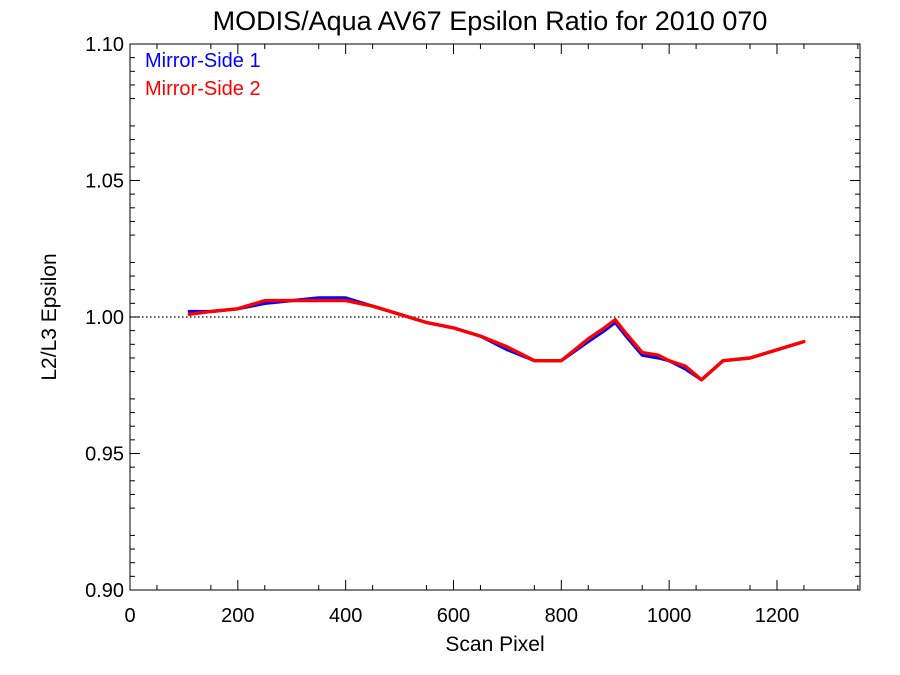 This screenshot has width=900, height=675. What do you see at coordinates (203, 75) in the screenshot?
I see `legend: Mirror-Side 1 Mirror-Side 2` at bounding box center [203, 75].